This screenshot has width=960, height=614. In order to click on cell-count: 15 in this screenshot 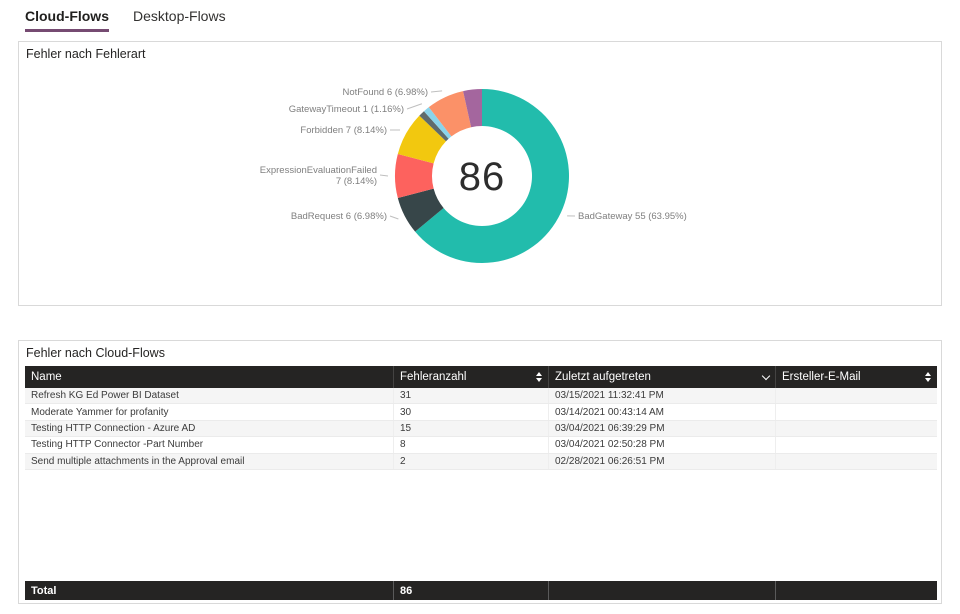, I will do `click(470, 428)`.